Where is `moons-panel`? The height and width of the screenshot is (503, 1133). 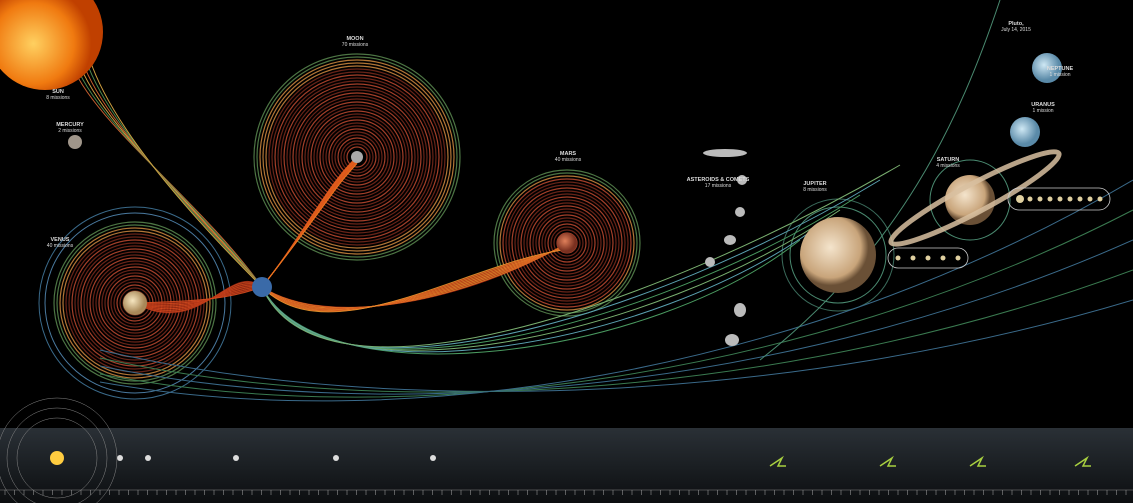
moons-panel is located at coordinates (1059, 199).